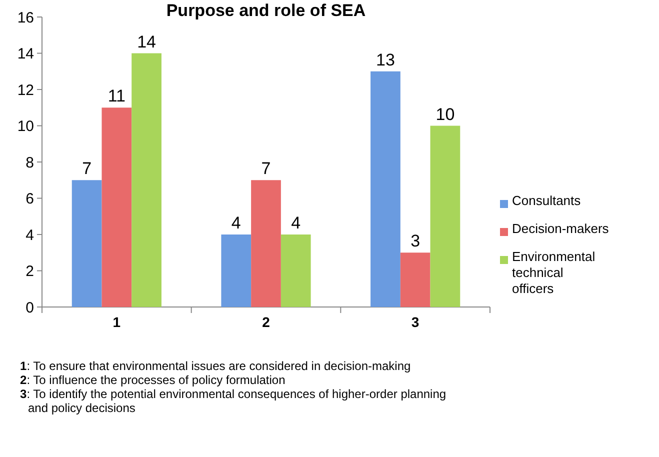 This screenshot has width=659, height=457. Describe the element at coordinates (153, 380) in the screenshot. I see `text: 2: To influence the processes of policy formulation` at that location.